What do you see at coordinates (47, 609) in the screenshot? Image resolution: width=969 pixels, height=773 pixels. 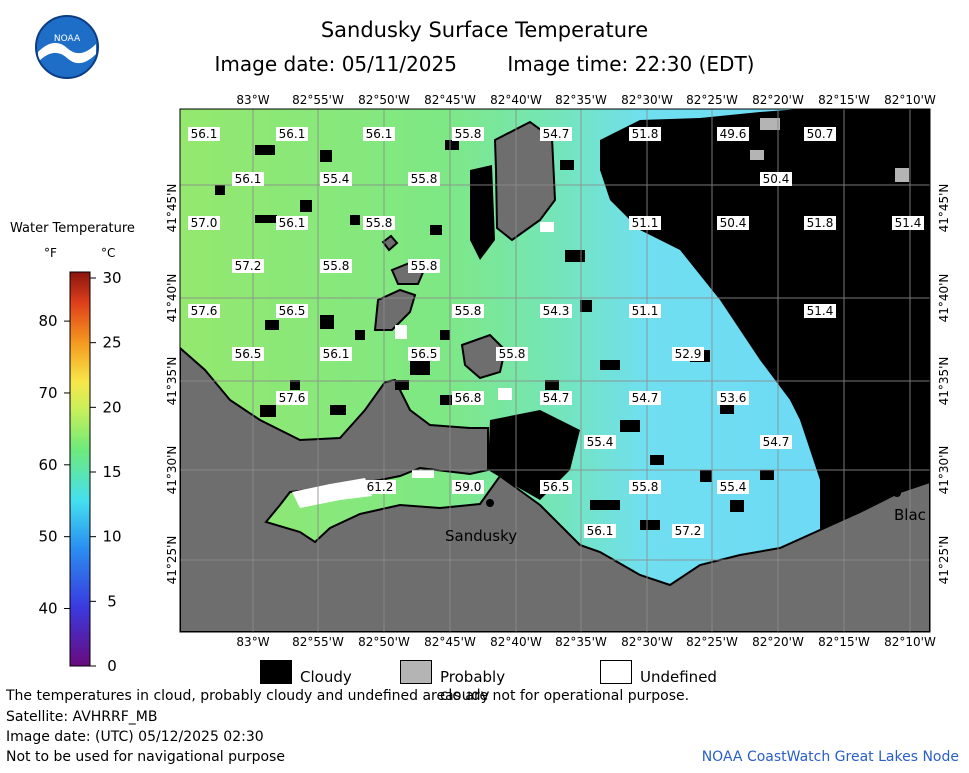 I see `fahrenheit-tick-label: 40` at bounding box center [47, 609].